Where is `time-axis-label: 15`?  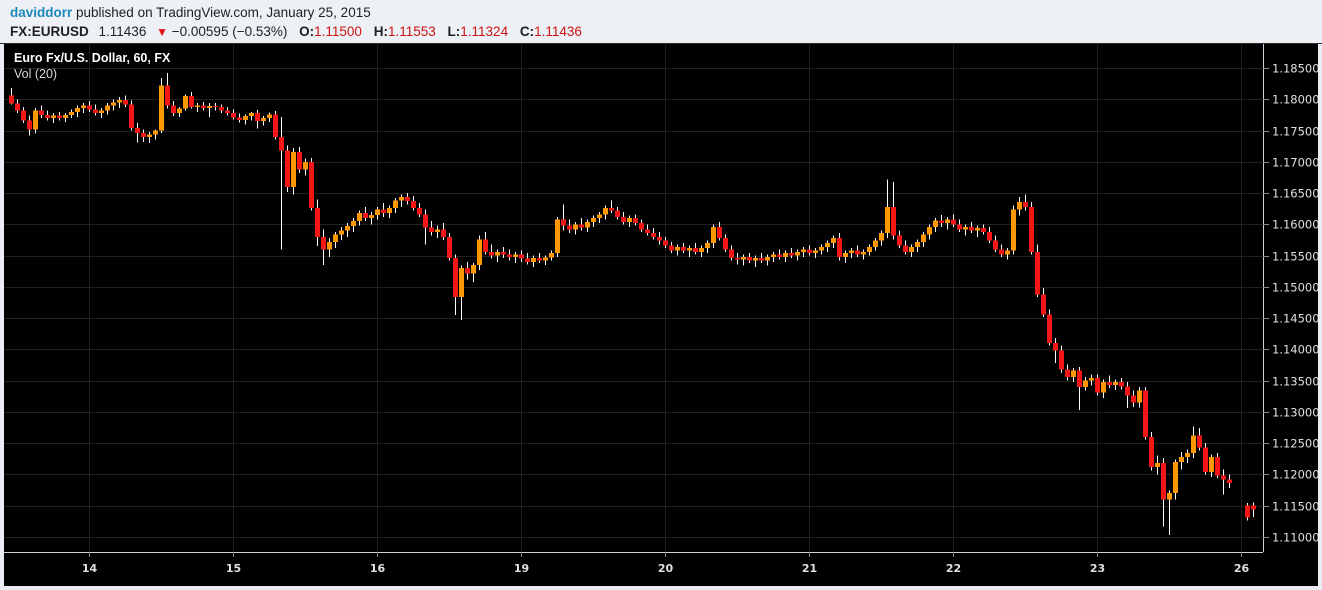 time-axis-label: 15 is located at coordinates (233, 568).